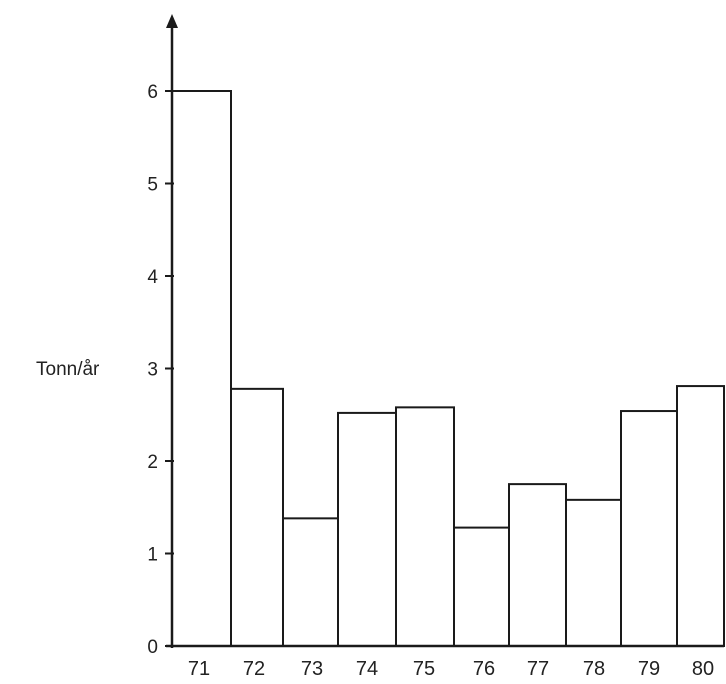 The width and height of the screenshot is (726, 684). I want to click on y-tick-label: 4, so click(152, 277).